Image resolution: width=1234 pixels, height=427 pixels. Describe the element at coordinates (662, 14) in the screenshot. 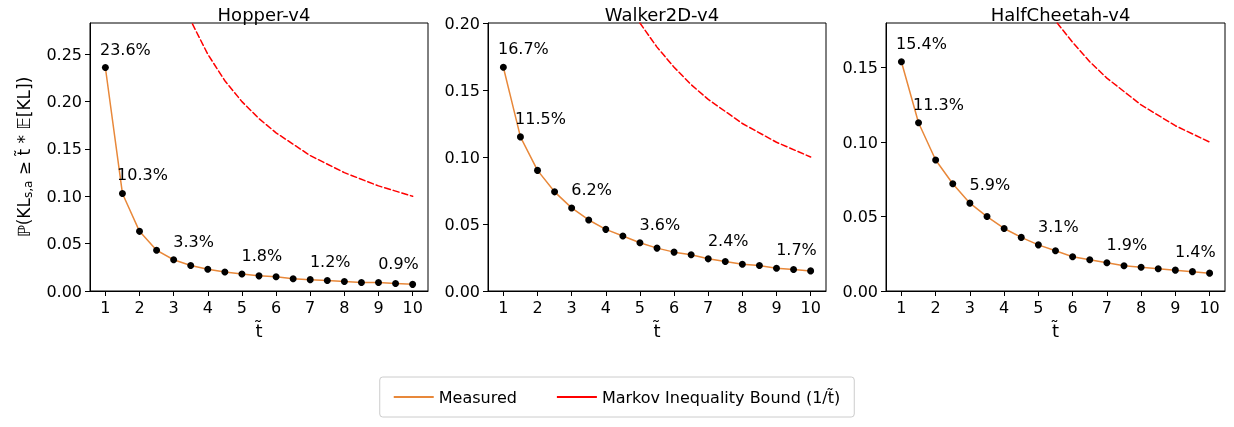

I see `chart-title: Walker2D-v4` at that location.